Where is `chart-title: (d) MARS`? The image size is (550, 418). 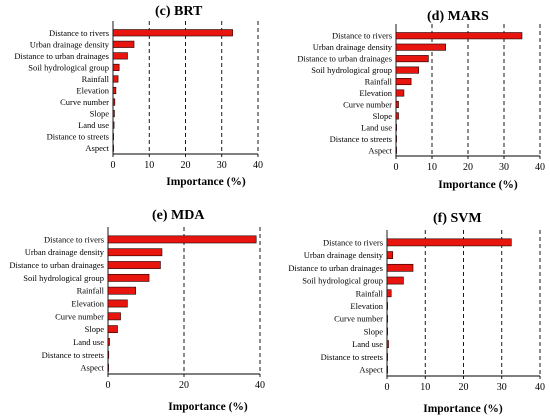
chart-title: (d) MARS is located at coordinates (458, 16).